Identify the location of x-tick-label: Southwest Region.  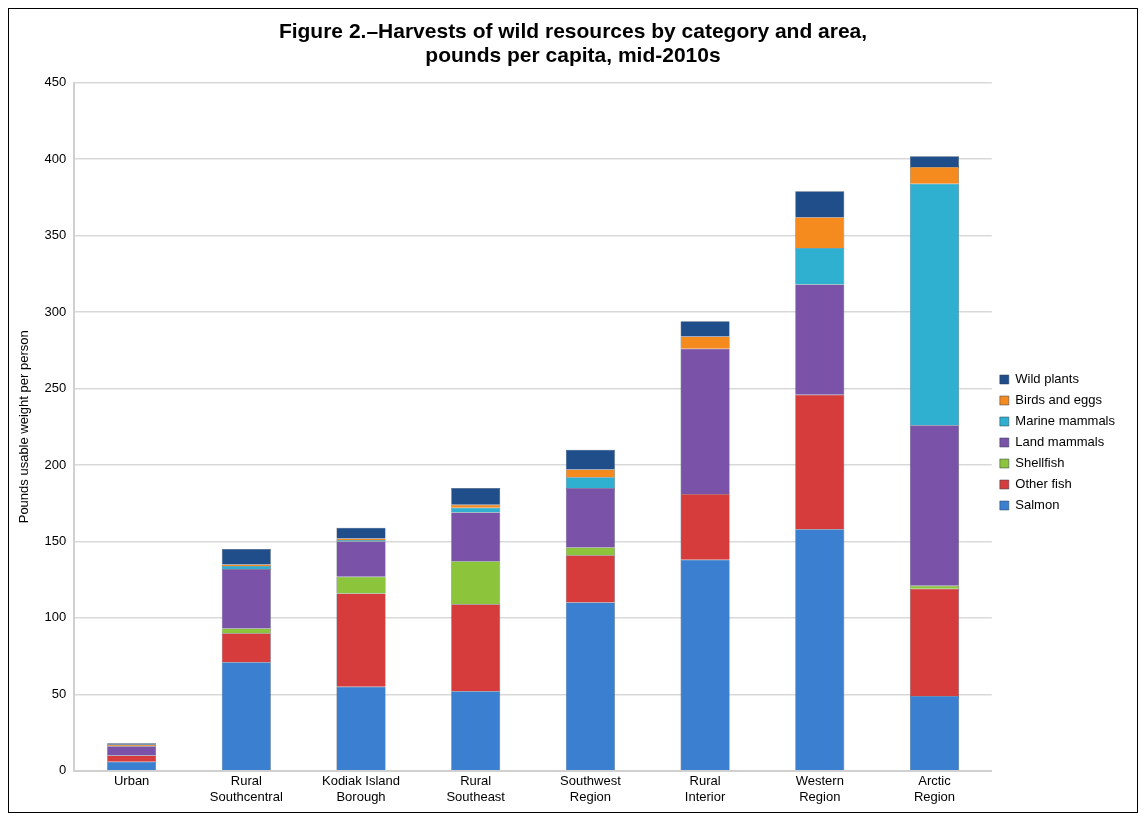
(591, 788).